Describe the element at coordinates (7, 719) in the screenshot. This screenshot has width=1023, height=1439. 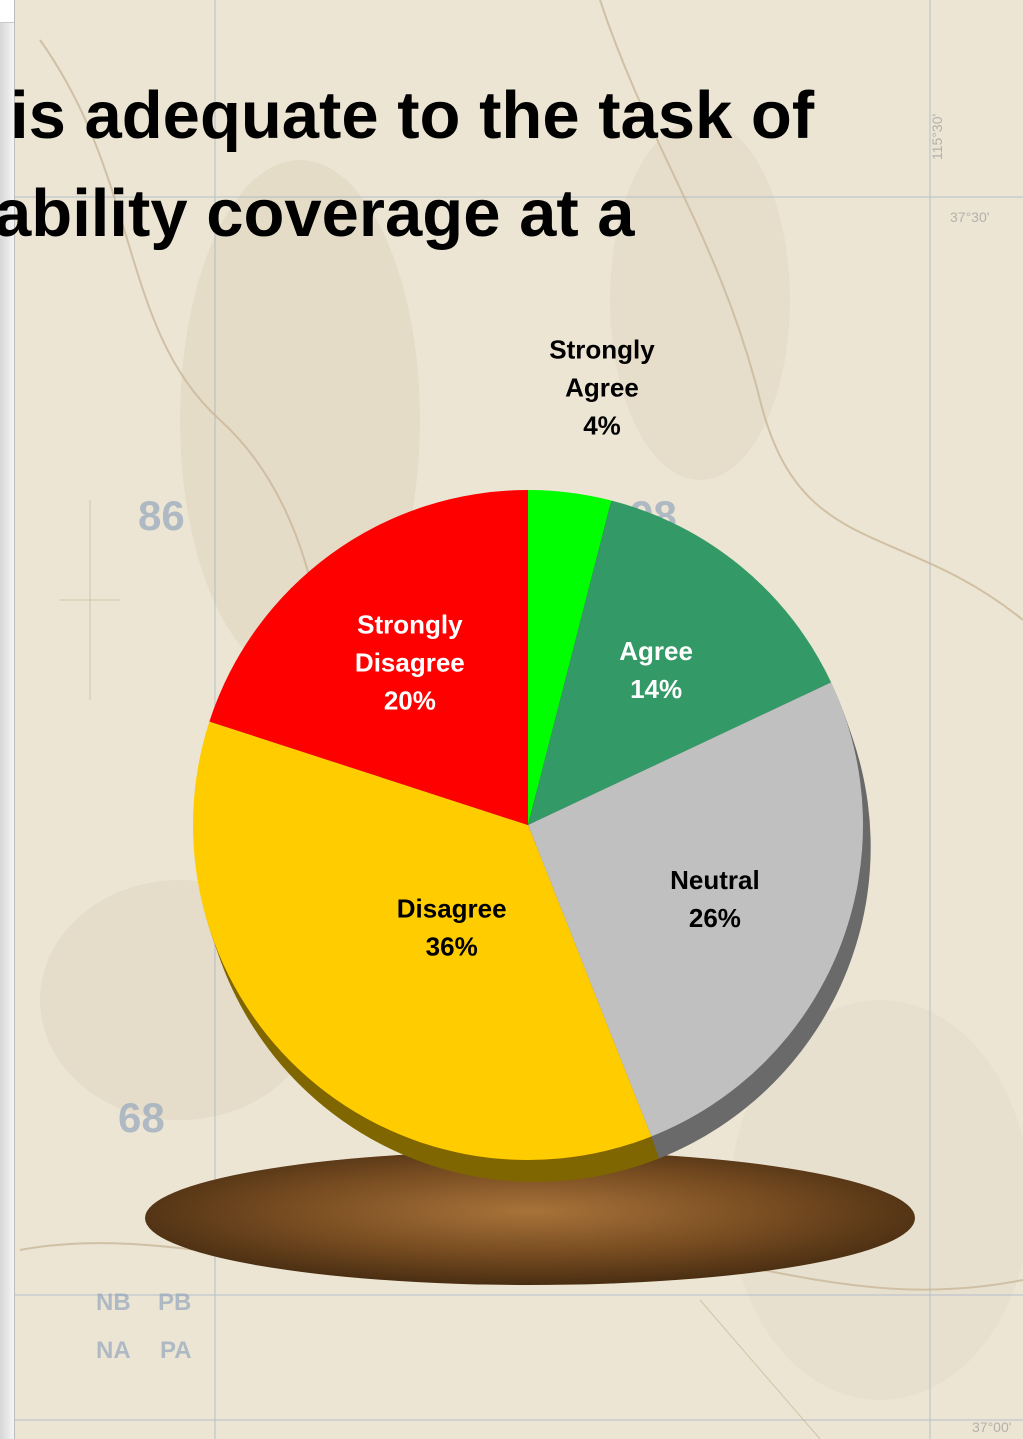
I see `slide-left-edge` at that location.